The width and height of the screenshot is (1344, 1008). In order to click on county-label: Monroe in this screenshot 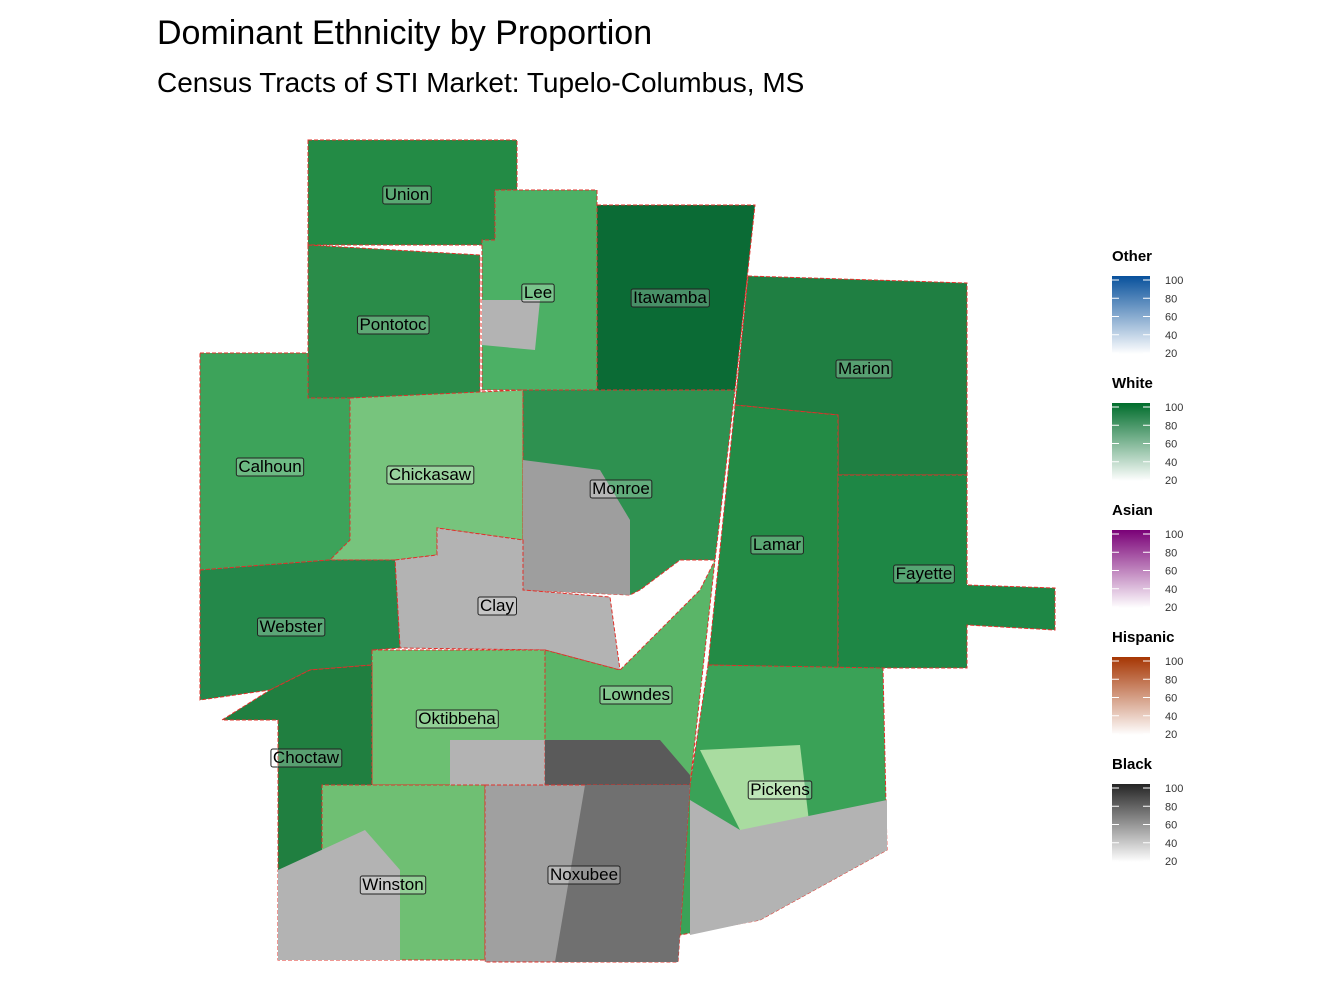, I will do `click(621, 489)`.